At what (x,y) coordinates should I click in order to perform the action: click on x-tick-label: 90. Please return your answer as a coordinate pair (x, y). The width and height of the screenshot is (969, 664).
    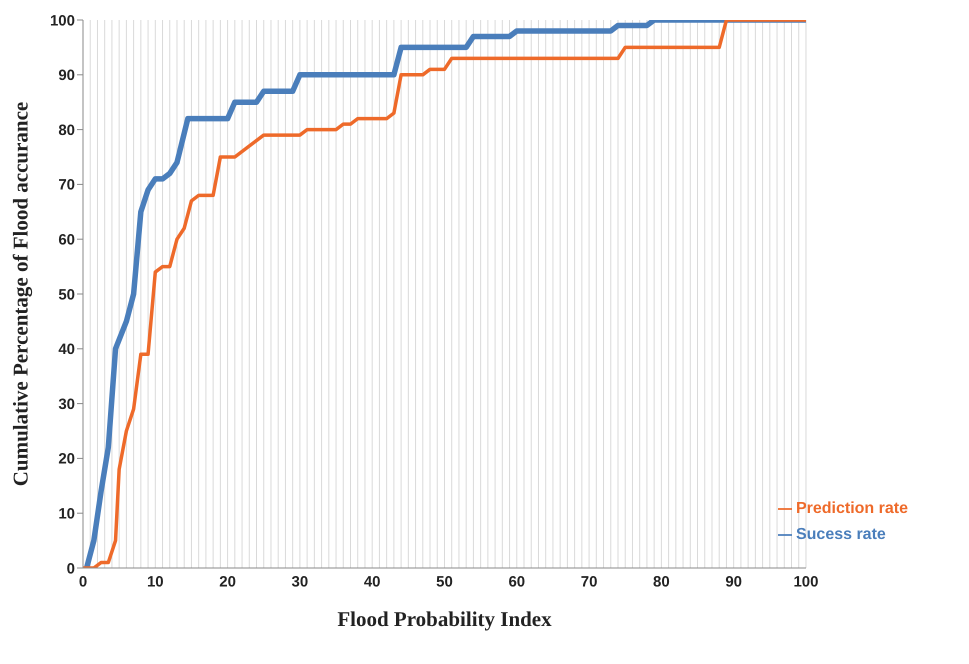
    Looking at the image, I should click on (733, 582).